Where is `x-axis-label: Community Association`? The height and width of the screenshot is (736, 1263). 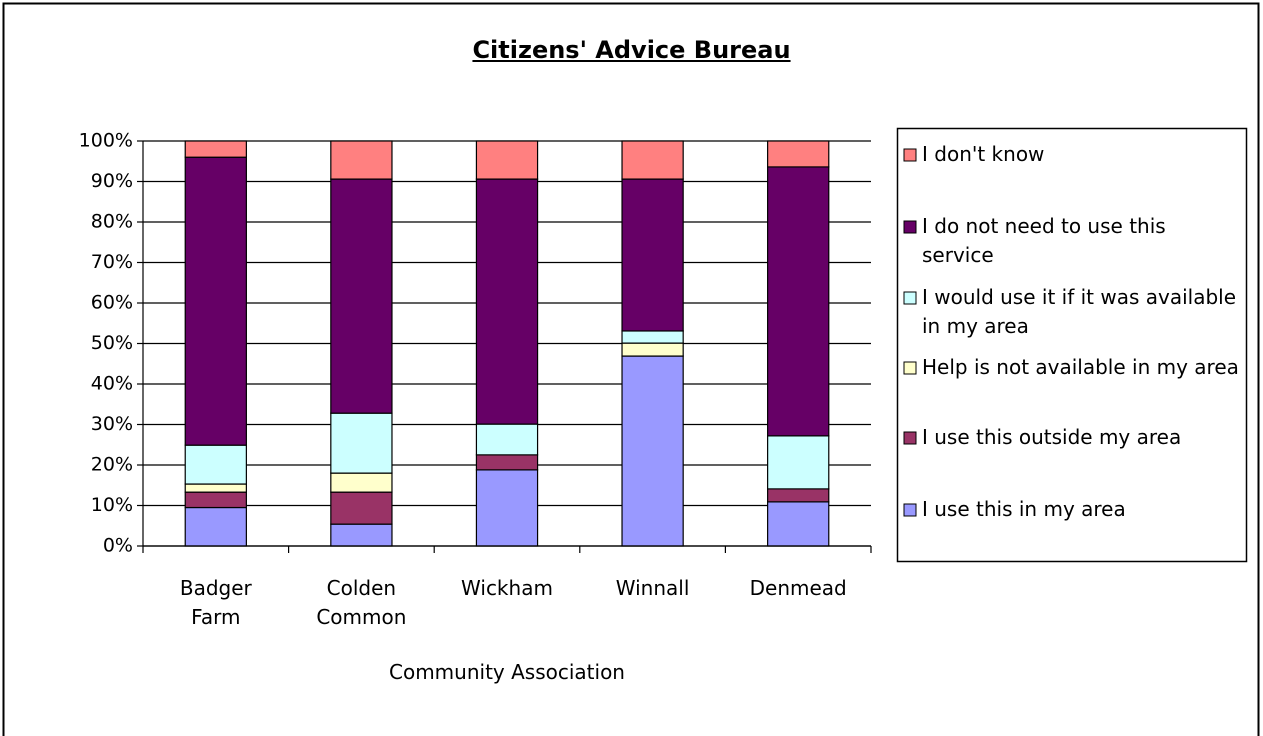 x-axis-label: Community Association is located at coordinates (507, 672).